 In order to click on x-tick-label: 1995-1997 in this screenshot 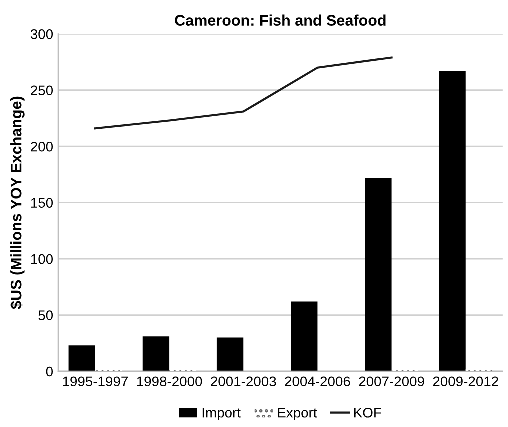, I will do `click(95, 381)`.